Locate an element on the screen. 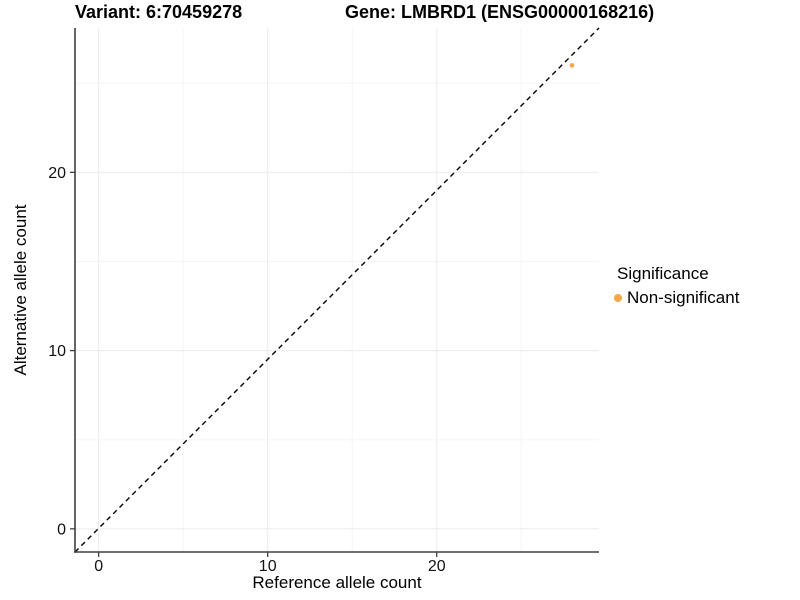  legend-item-label: Non-significant is located at coordinates (683, 297).